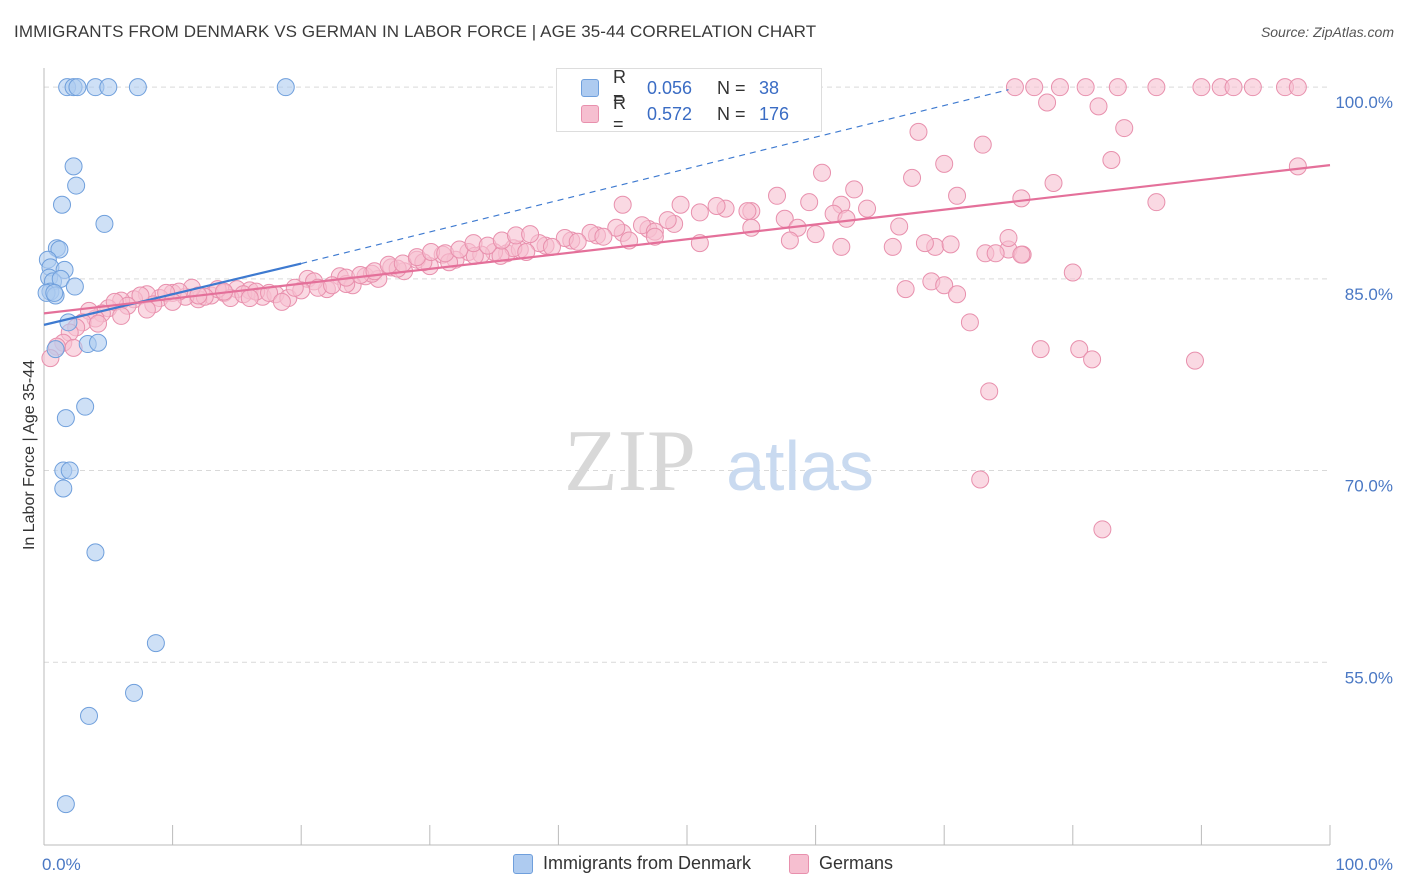 This screenshot has height=892, width=1406. Describe the element at coordinates (731, 87) in the screenshot. I see `legend-n-label: N =` at that location.